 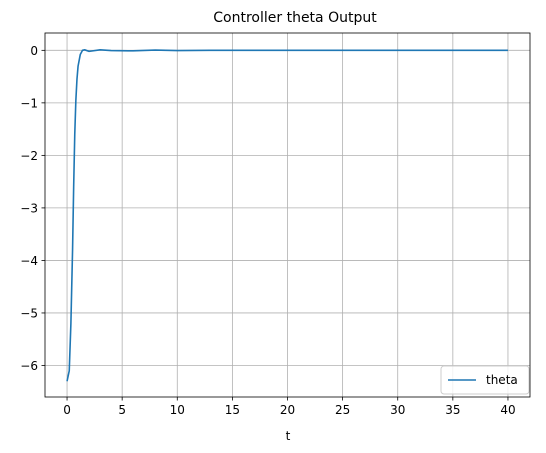 What do you see at coordinates (29, 261) in the screenshot?
I see `y-tick-label: −4` at bounding box center [29, 261].